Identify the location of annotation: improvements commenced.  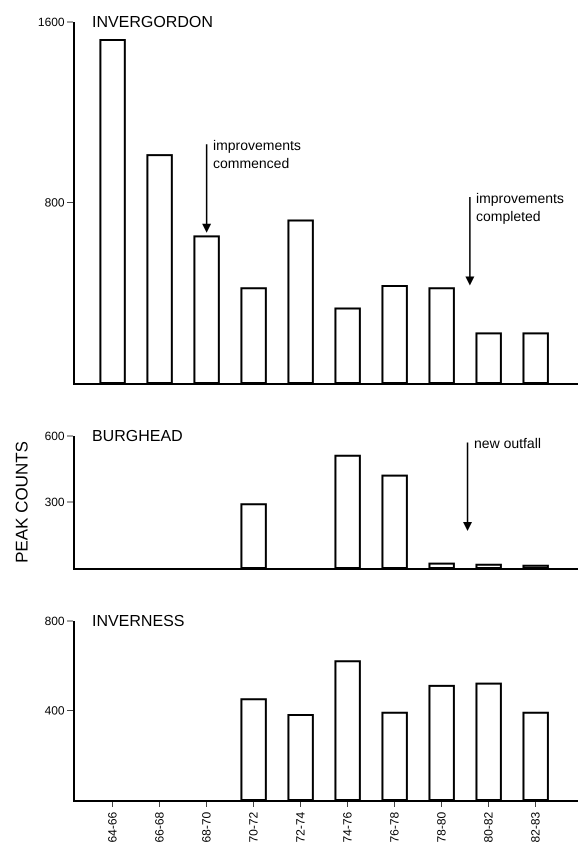
(257, 154).